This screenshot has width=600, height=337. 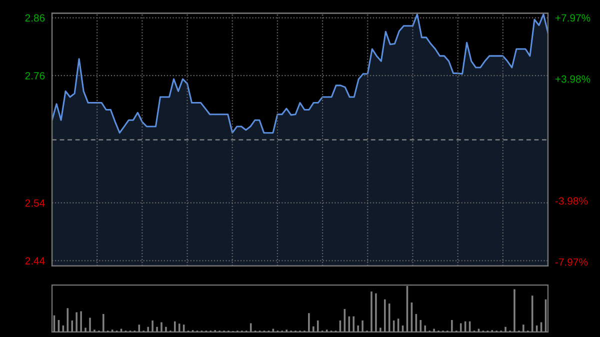 What do you see at coordinates (572, 18) in the screenshot?
I see `y2-tick-label: +7.97%` at bounding box center [572, 18].